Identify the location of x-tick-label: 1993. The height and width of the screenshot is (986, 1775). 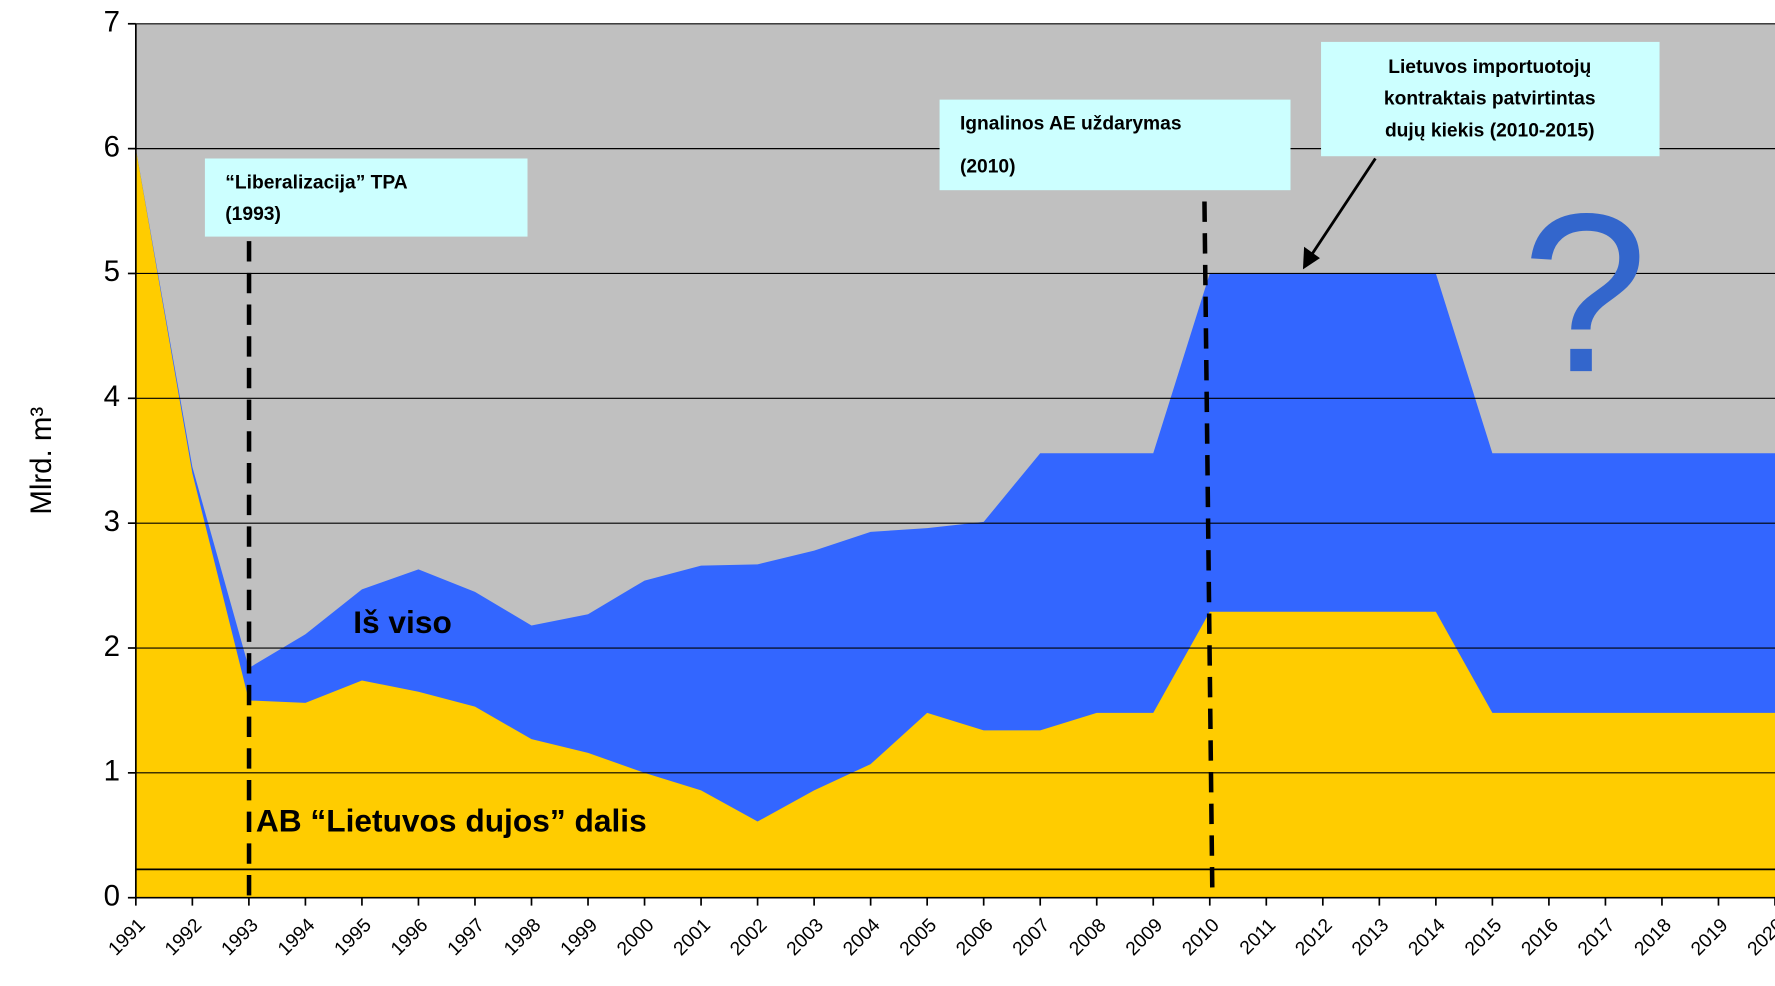
(240, 937).